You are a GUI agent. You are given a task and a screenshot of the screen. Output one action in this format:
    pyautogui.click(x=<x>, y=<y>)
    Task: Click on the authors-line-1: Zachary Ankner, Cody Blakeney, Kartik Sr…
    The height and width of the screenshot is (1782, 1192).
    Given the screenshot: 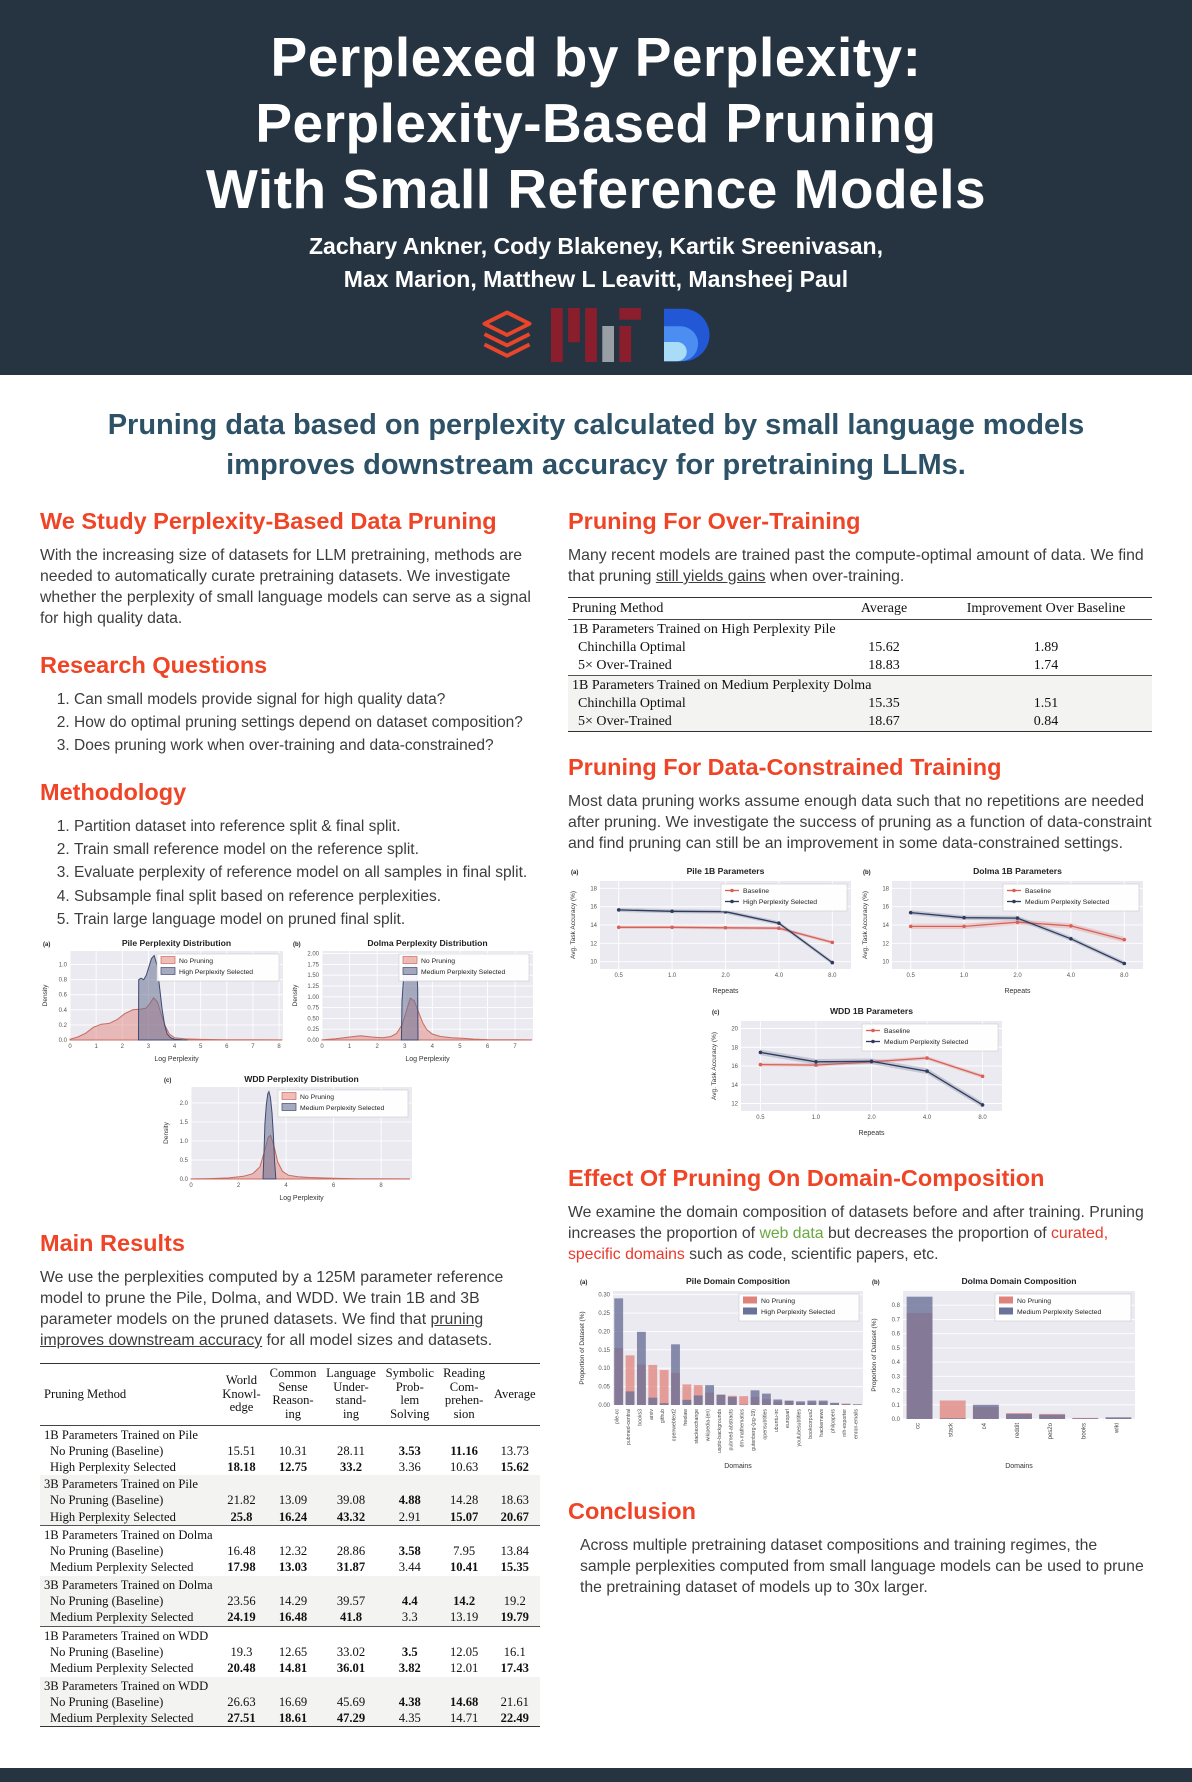 What is the action you would take?
    pyautogui.click(x=596, y=246)
    